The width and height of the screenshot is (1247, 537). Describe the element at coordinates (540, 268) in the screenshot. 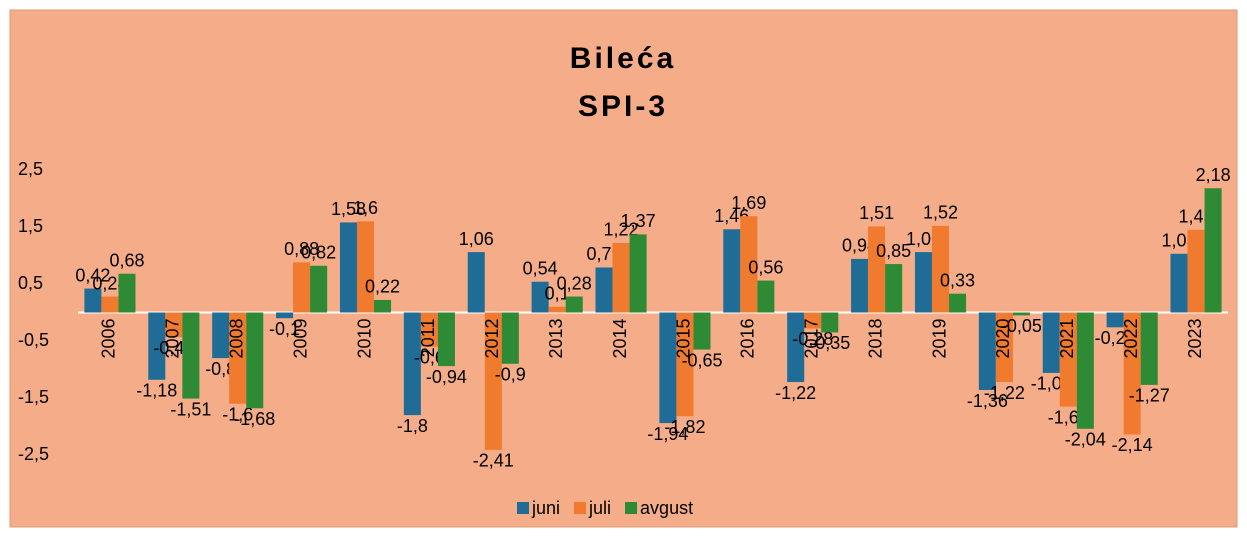

I see `data-label: 0,54` at that location.